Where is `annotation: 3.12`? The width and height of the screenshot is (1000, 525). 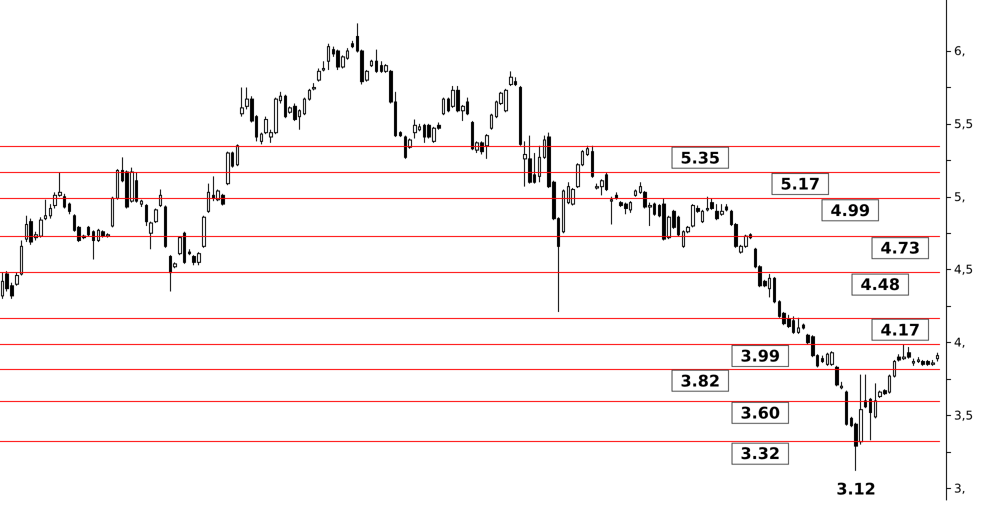
annotation: 3.12 is located at coordinates (856, 488).